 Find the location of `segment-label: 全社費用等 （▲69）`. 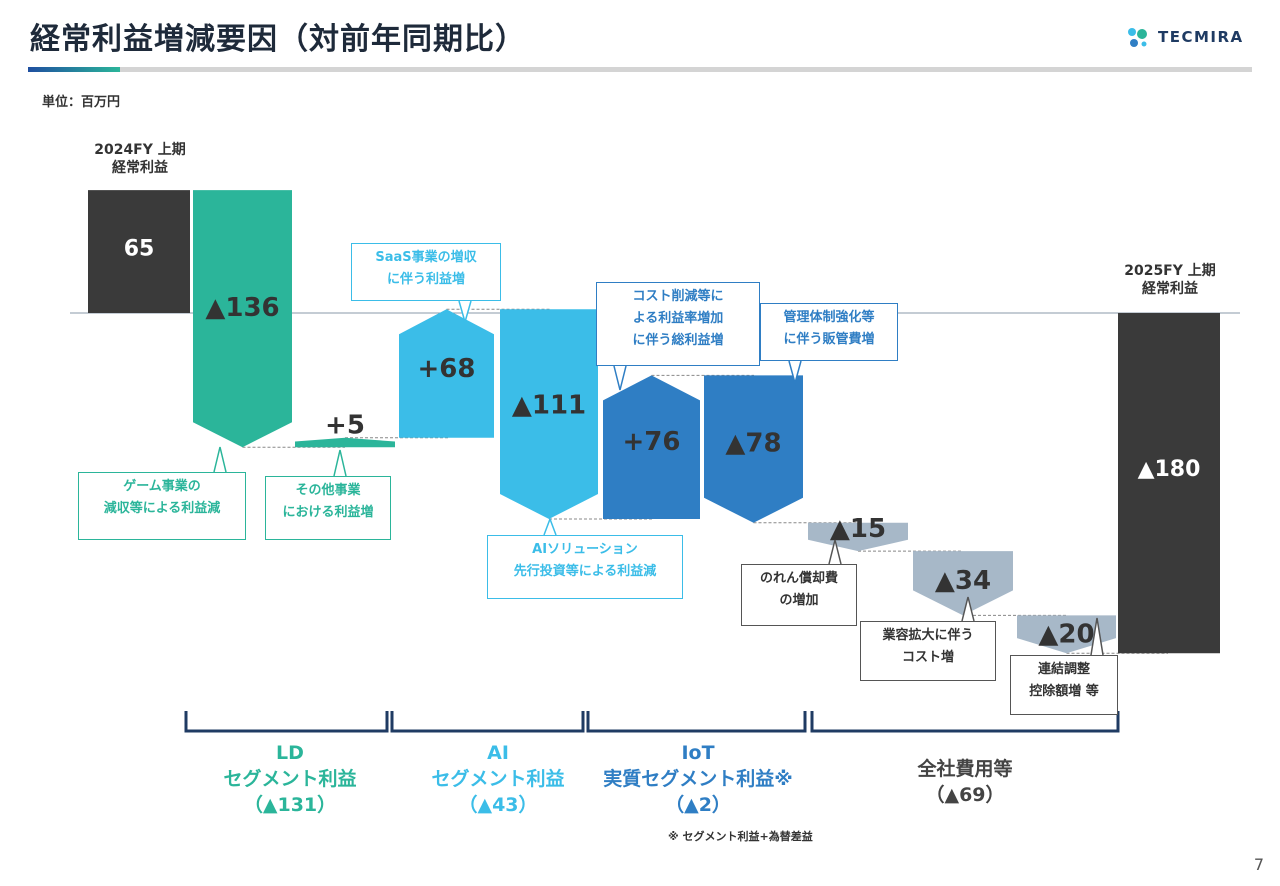

segment-label: 全社費用等 （▲69） is located at coordinates (965, 782).